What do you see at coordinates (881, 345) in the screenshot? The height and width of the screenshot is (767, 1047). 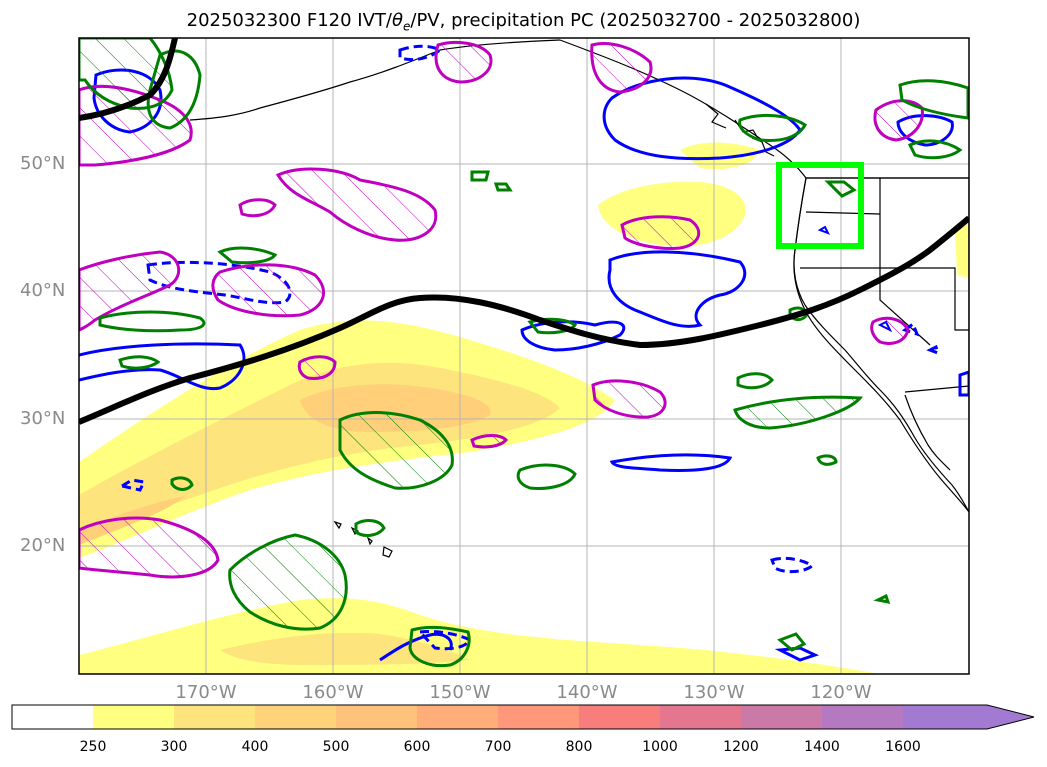 I see `land-fill` at bounding box center [881, 345].